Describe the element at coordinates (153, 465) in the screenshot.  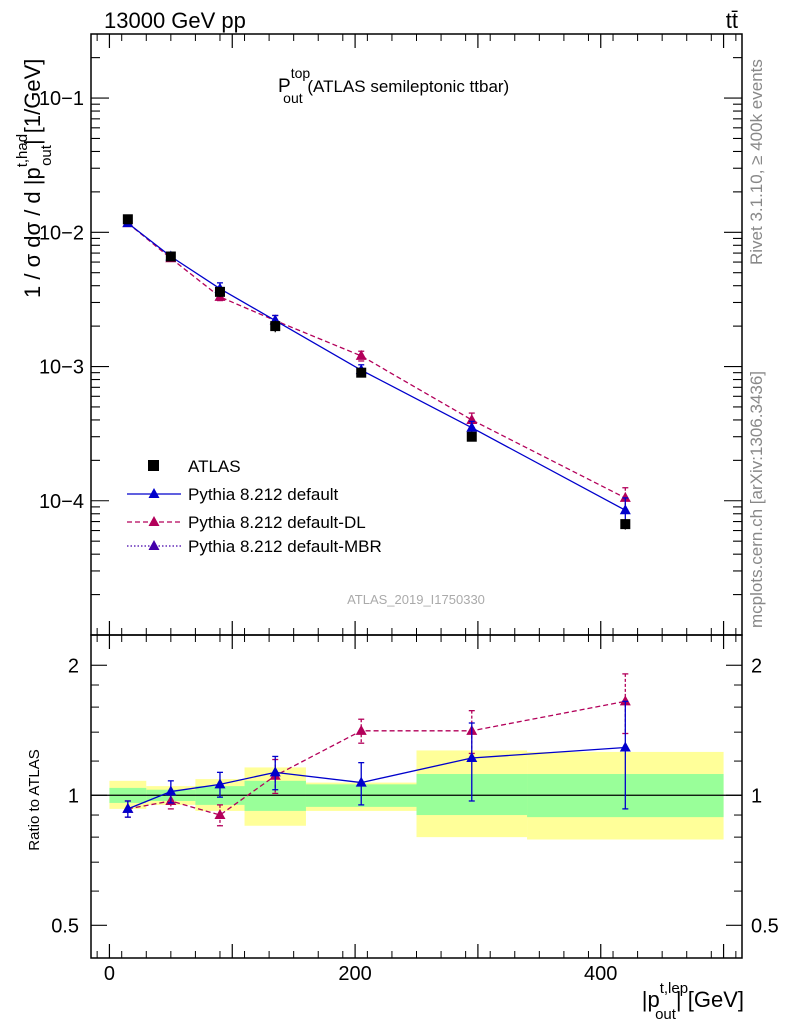
I see `legend-atlas-marker` at that location.